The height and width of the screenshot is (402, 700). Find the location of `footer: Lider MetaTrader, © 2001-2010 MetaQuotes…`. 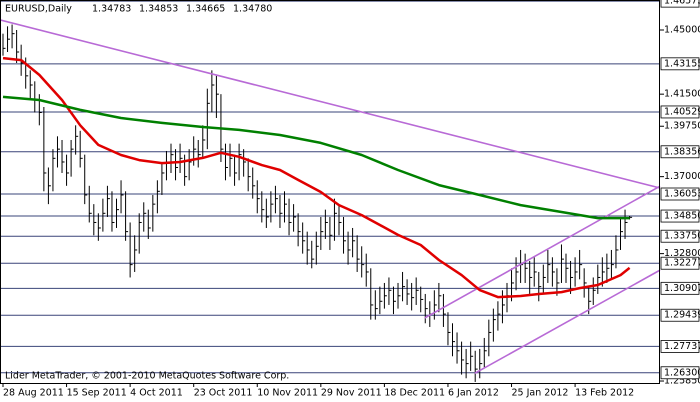

footer: Lider MetaTrader, © 2001-2010 MetaQuotes… is located at coordinates (147, 376).